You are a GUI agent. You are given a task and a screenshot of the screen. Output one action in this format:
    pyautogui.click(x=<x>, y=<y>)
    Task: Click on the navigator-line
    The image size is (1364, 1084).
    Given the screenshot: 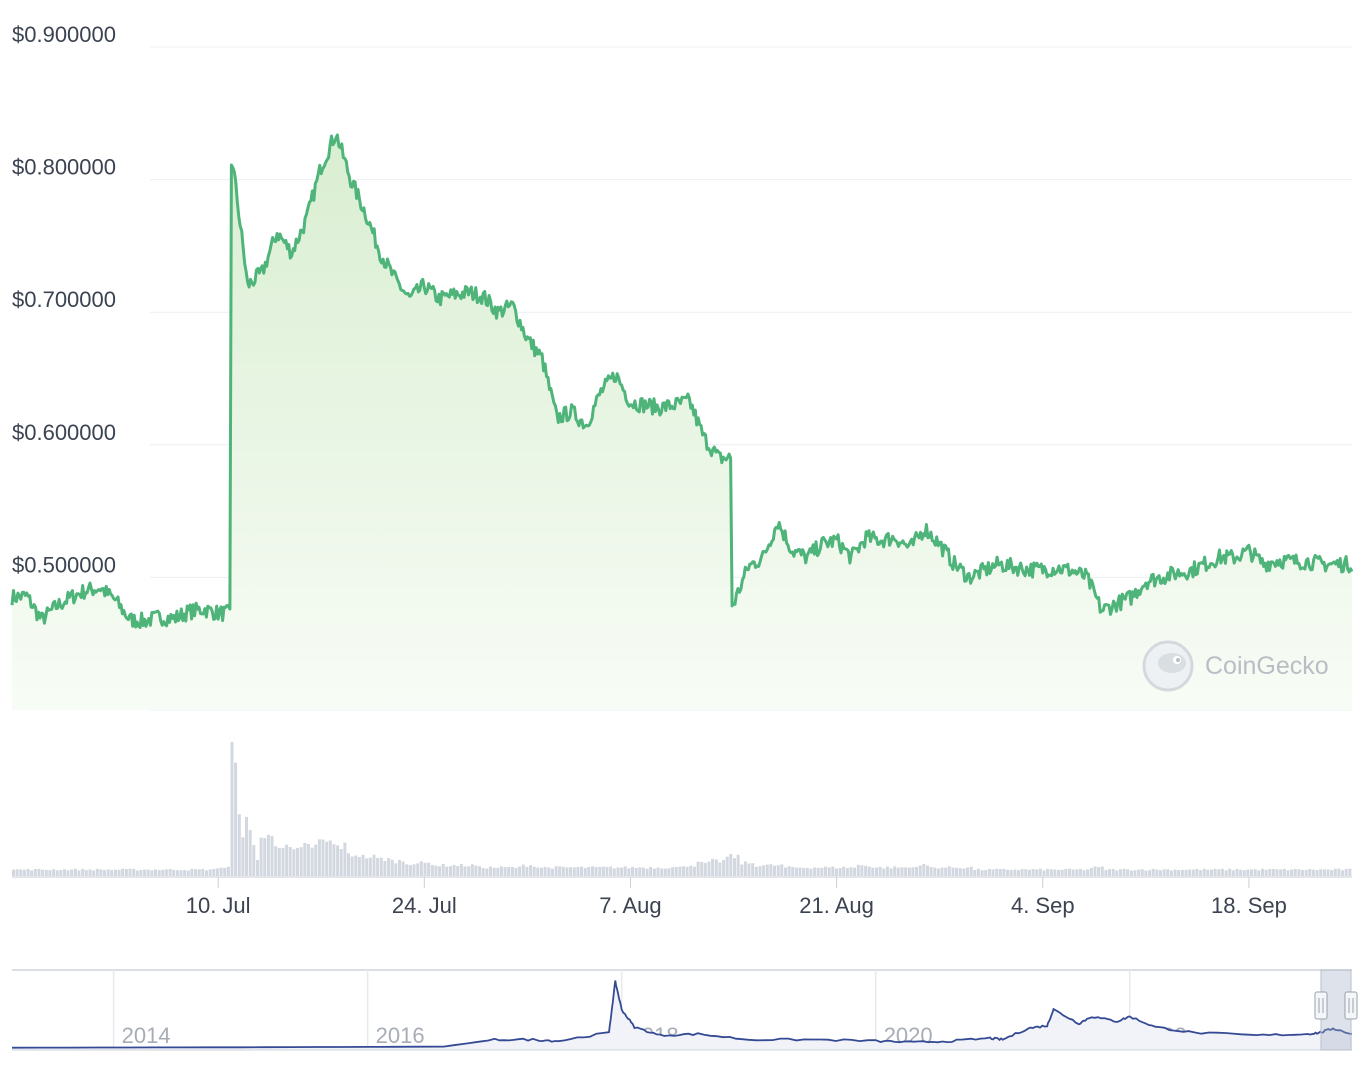 What is the action you would take?
    pyautogui.click(x=682, y=1014)
    